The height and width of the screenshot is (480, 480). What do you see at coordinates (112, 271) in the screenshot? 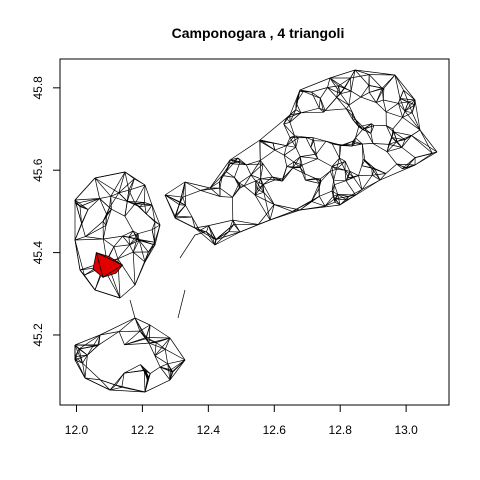
I see `highlight-triangle` at bounding box center [112, 271].